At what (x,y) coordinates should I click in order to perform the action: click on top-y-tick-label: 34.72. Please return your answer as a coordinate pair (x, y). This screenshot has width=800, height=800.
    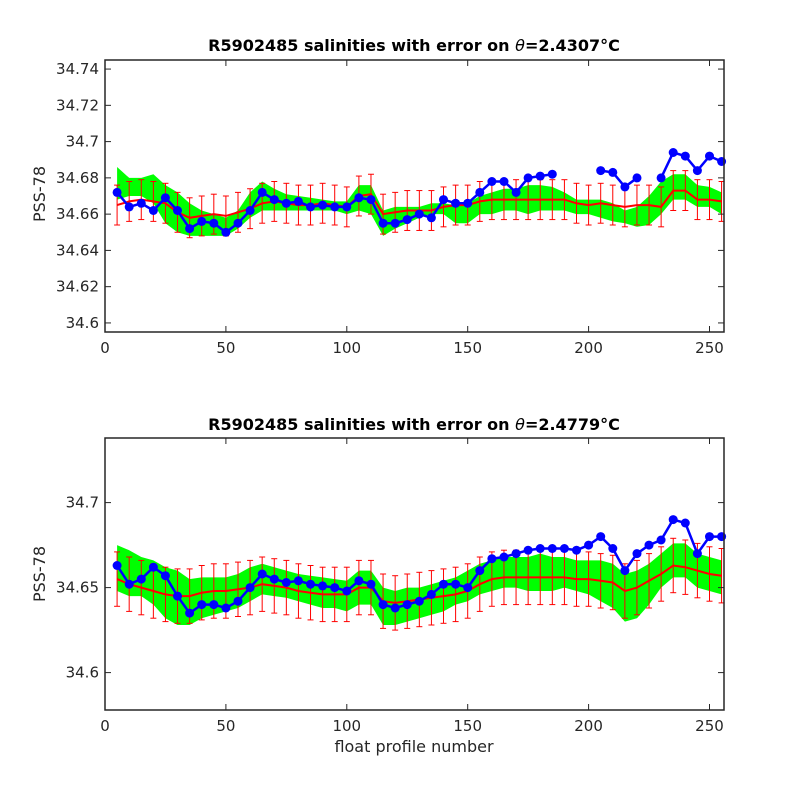
    Looking at the image, I should click on (77, 105).